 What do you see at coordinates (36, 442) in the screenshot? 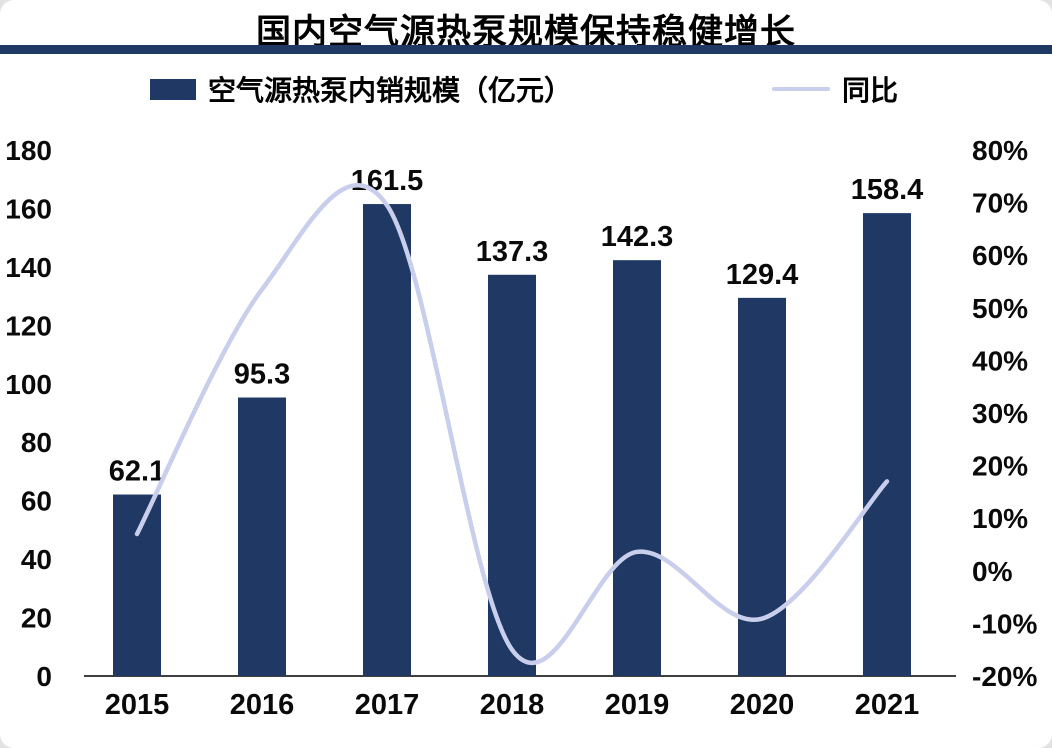
I see `left-axis-tick: 80` at bounding box center [36, 442].